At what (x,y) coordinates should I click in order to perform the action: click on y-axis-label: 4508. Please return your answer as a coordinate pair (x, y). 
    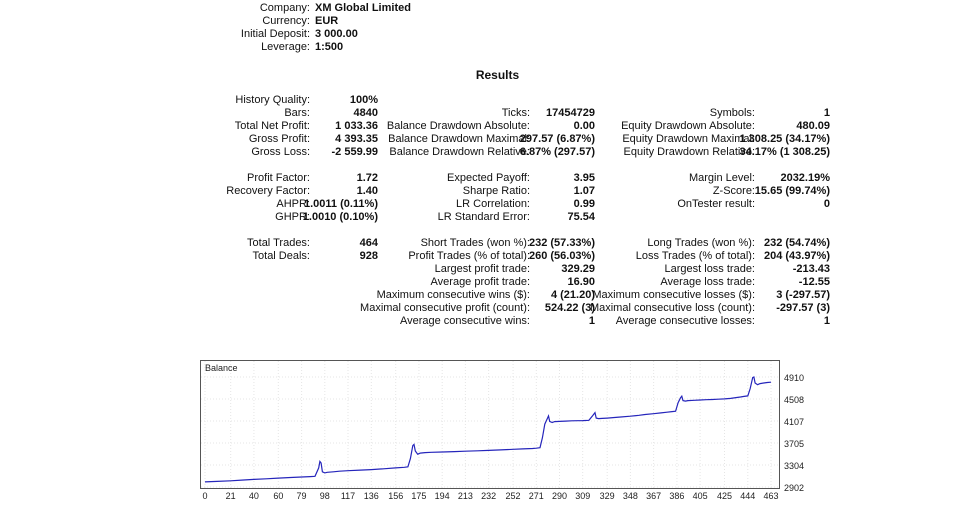
    Looking at the image, I should click on (794, 400).